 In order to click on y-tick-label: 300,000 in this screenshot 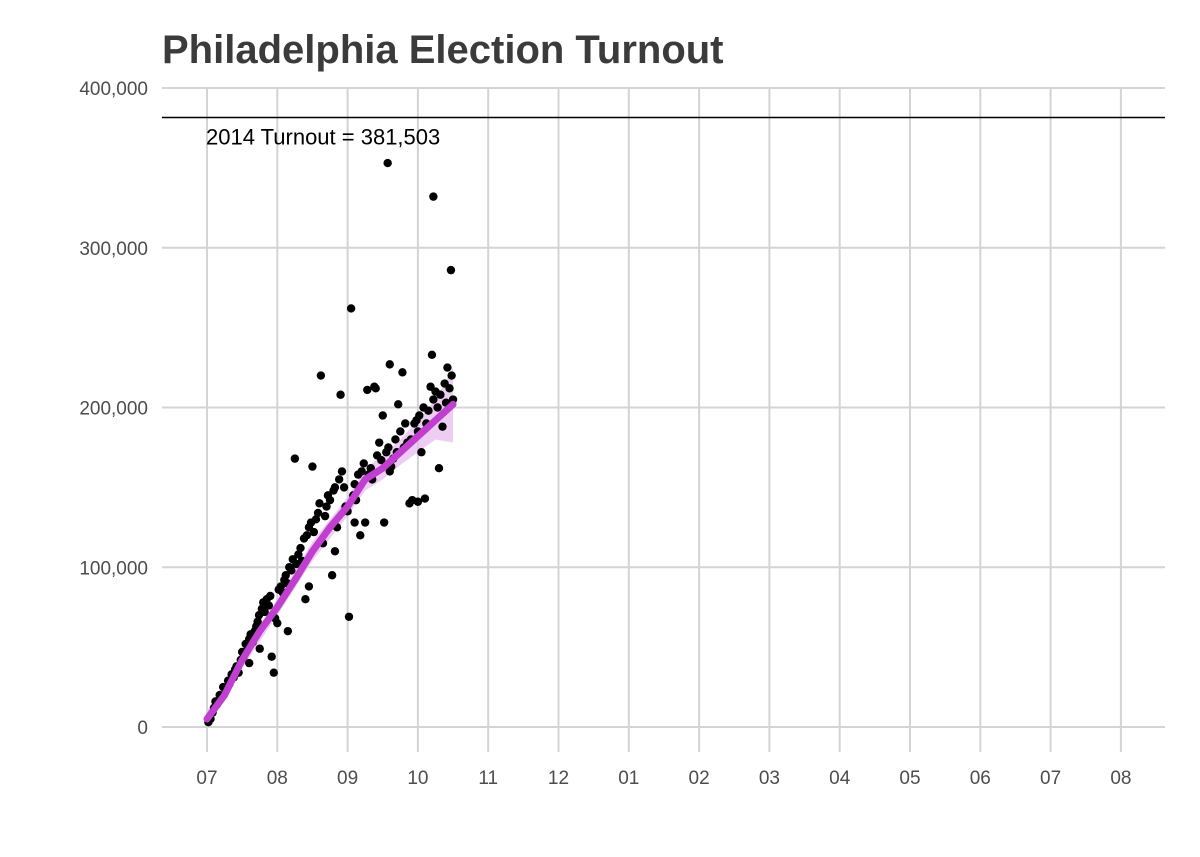, I will do `click(113, 249)`.